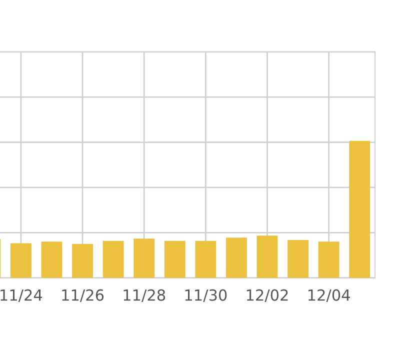  I want to click on x-tick-label: 11/30, so click(206, 295).